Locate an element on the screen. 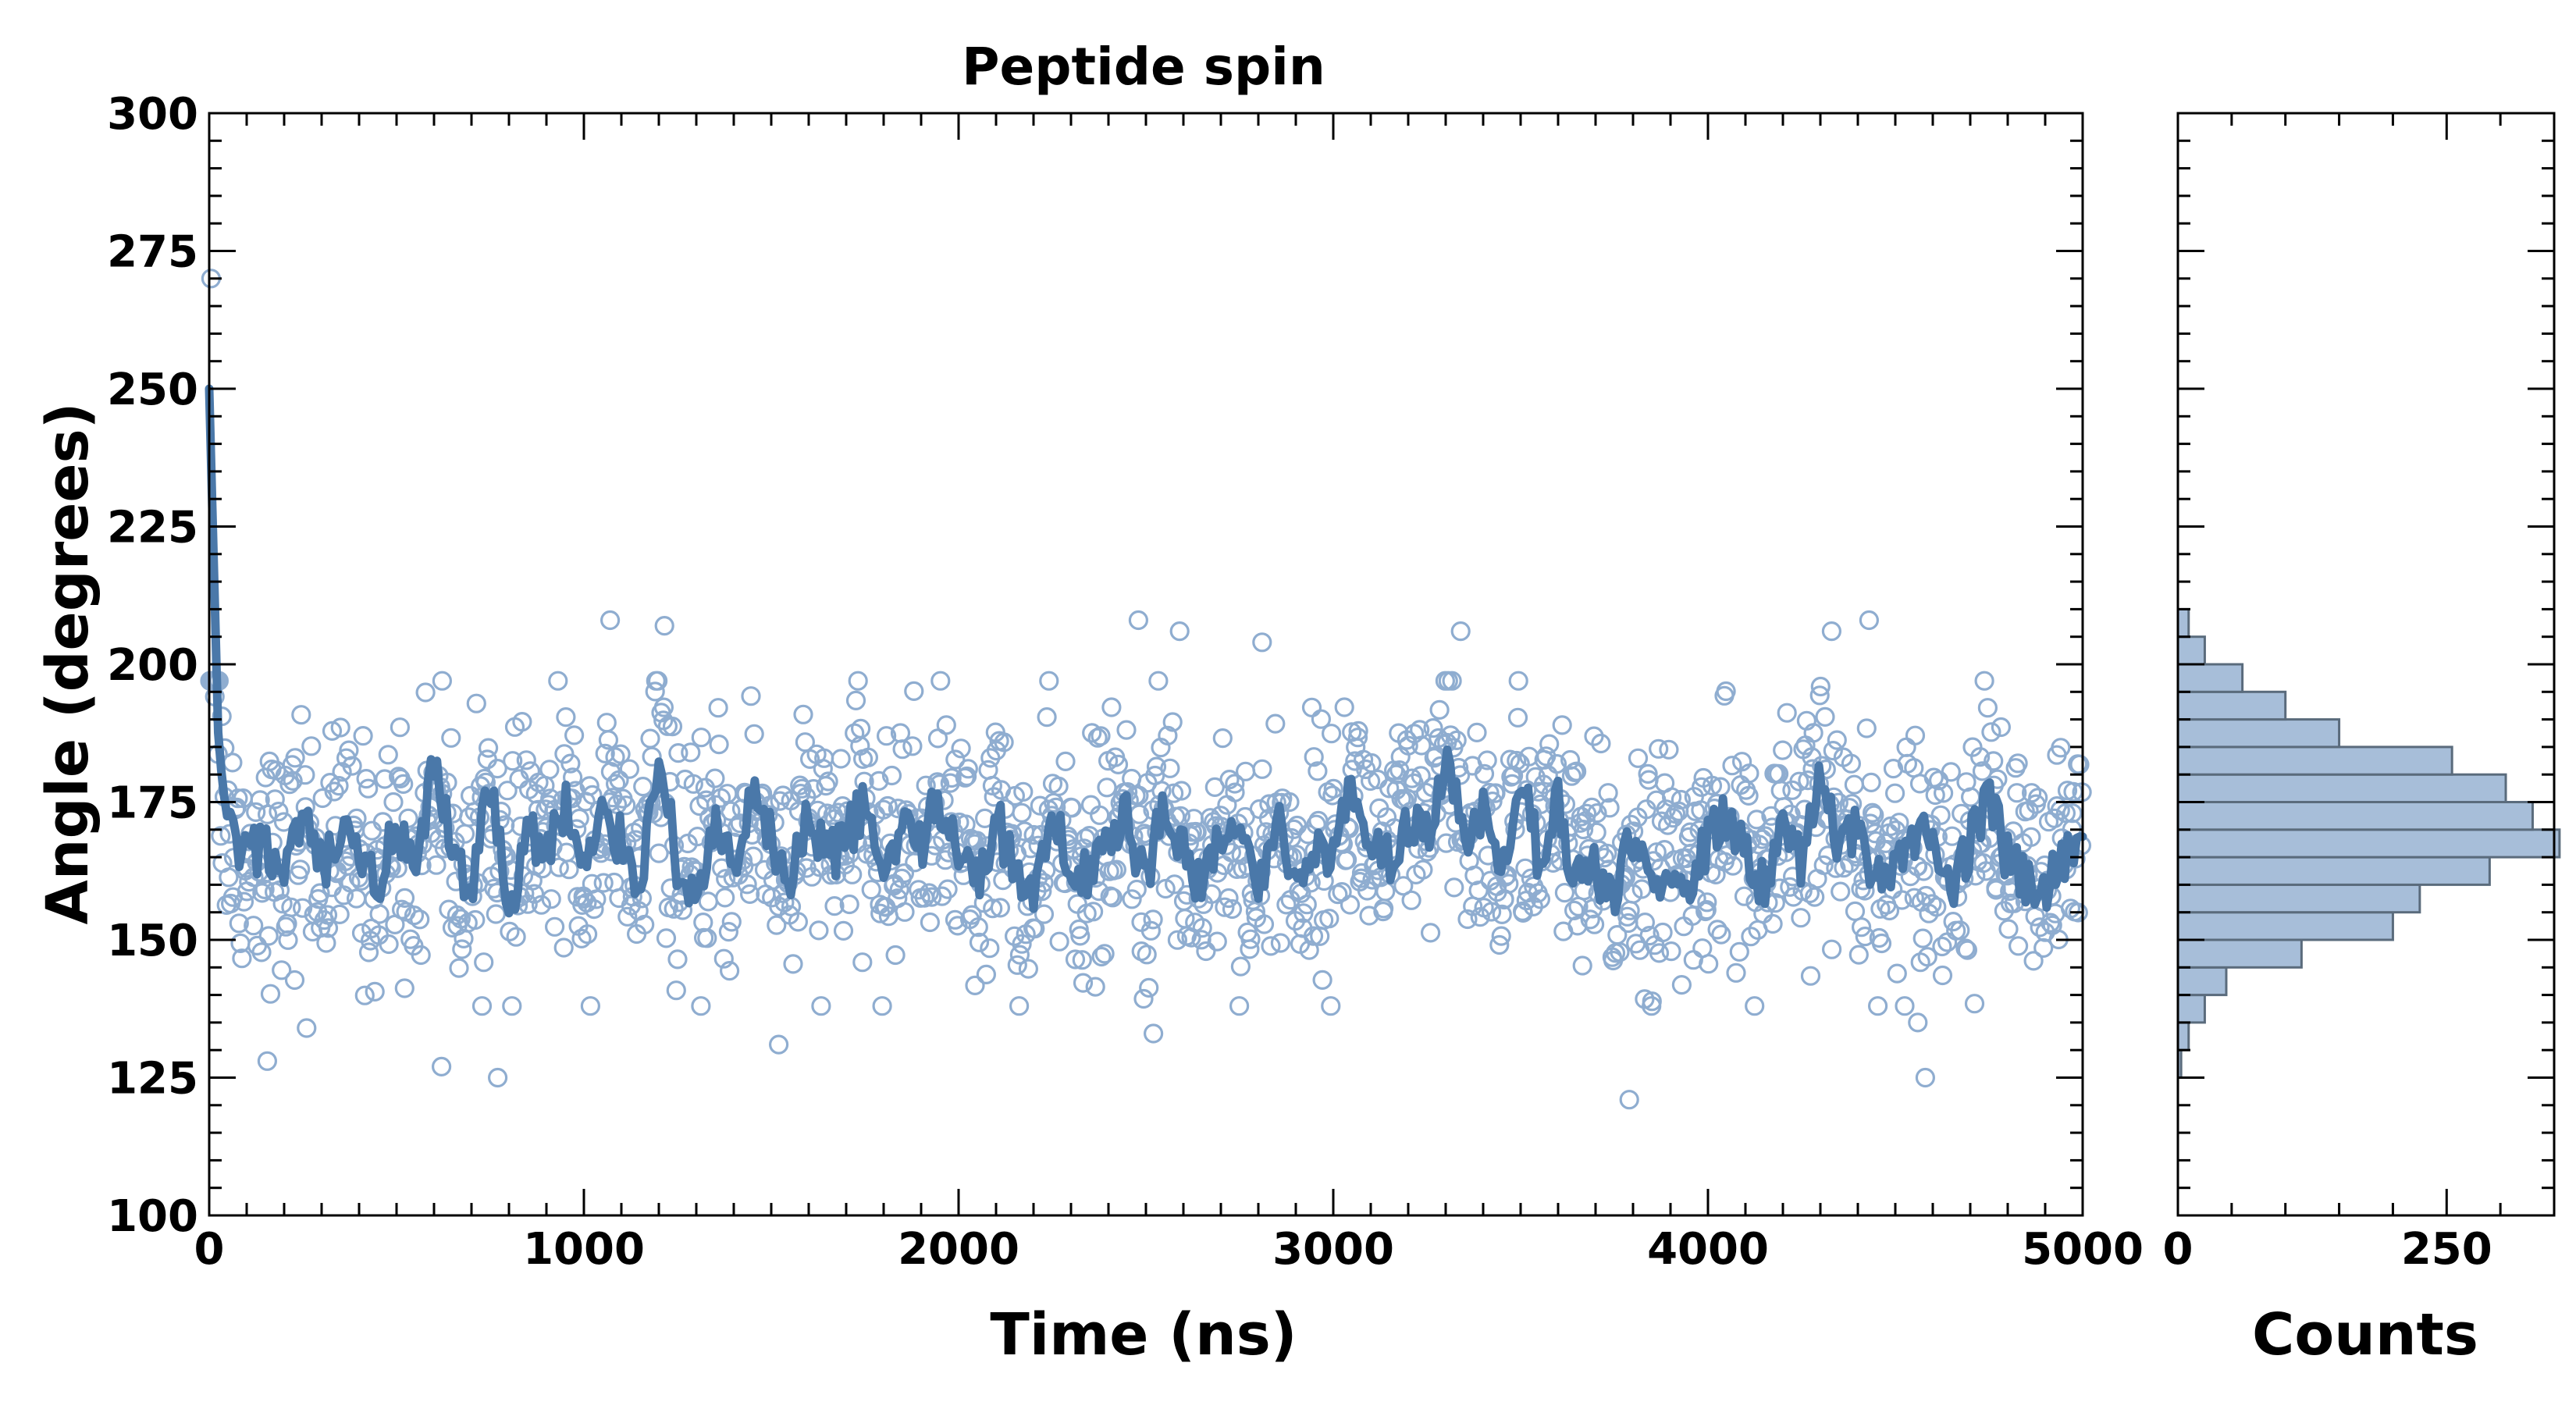 This screenshot has width=2576, height=1409. y-tick-label: 250 is located at coordinates (152, 390).